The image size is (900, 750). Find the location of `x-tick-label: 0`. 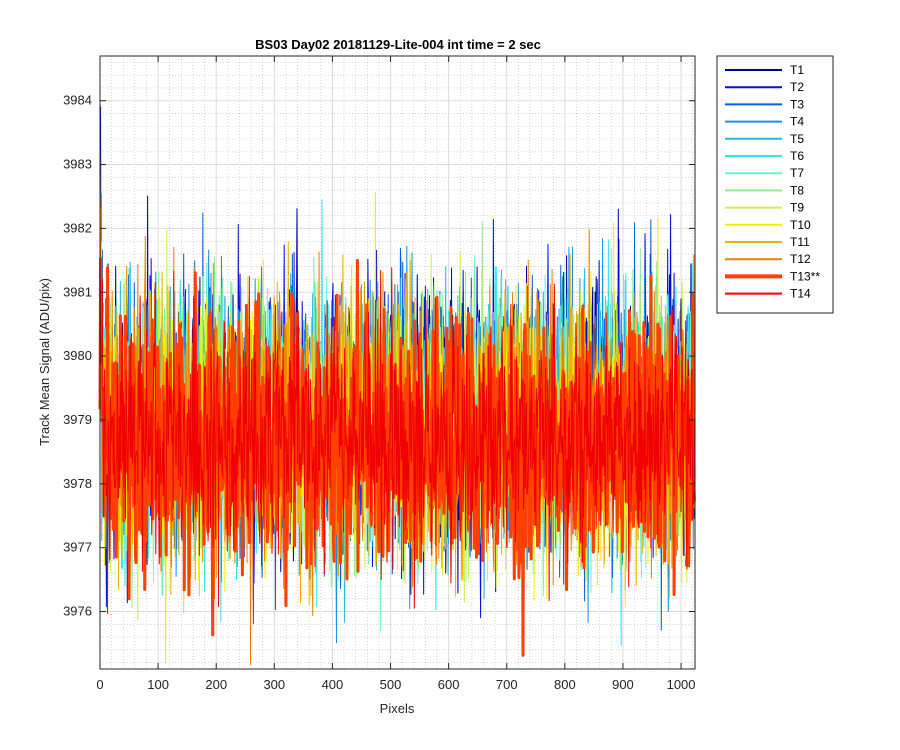

x-tick-label: 0 is located at coordinates (99, 684).